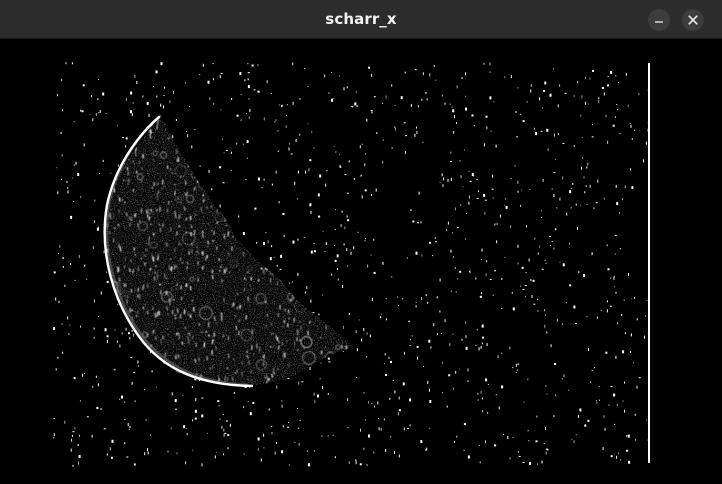  I want to click on title-bar: scharr_x, so click(361, 19).